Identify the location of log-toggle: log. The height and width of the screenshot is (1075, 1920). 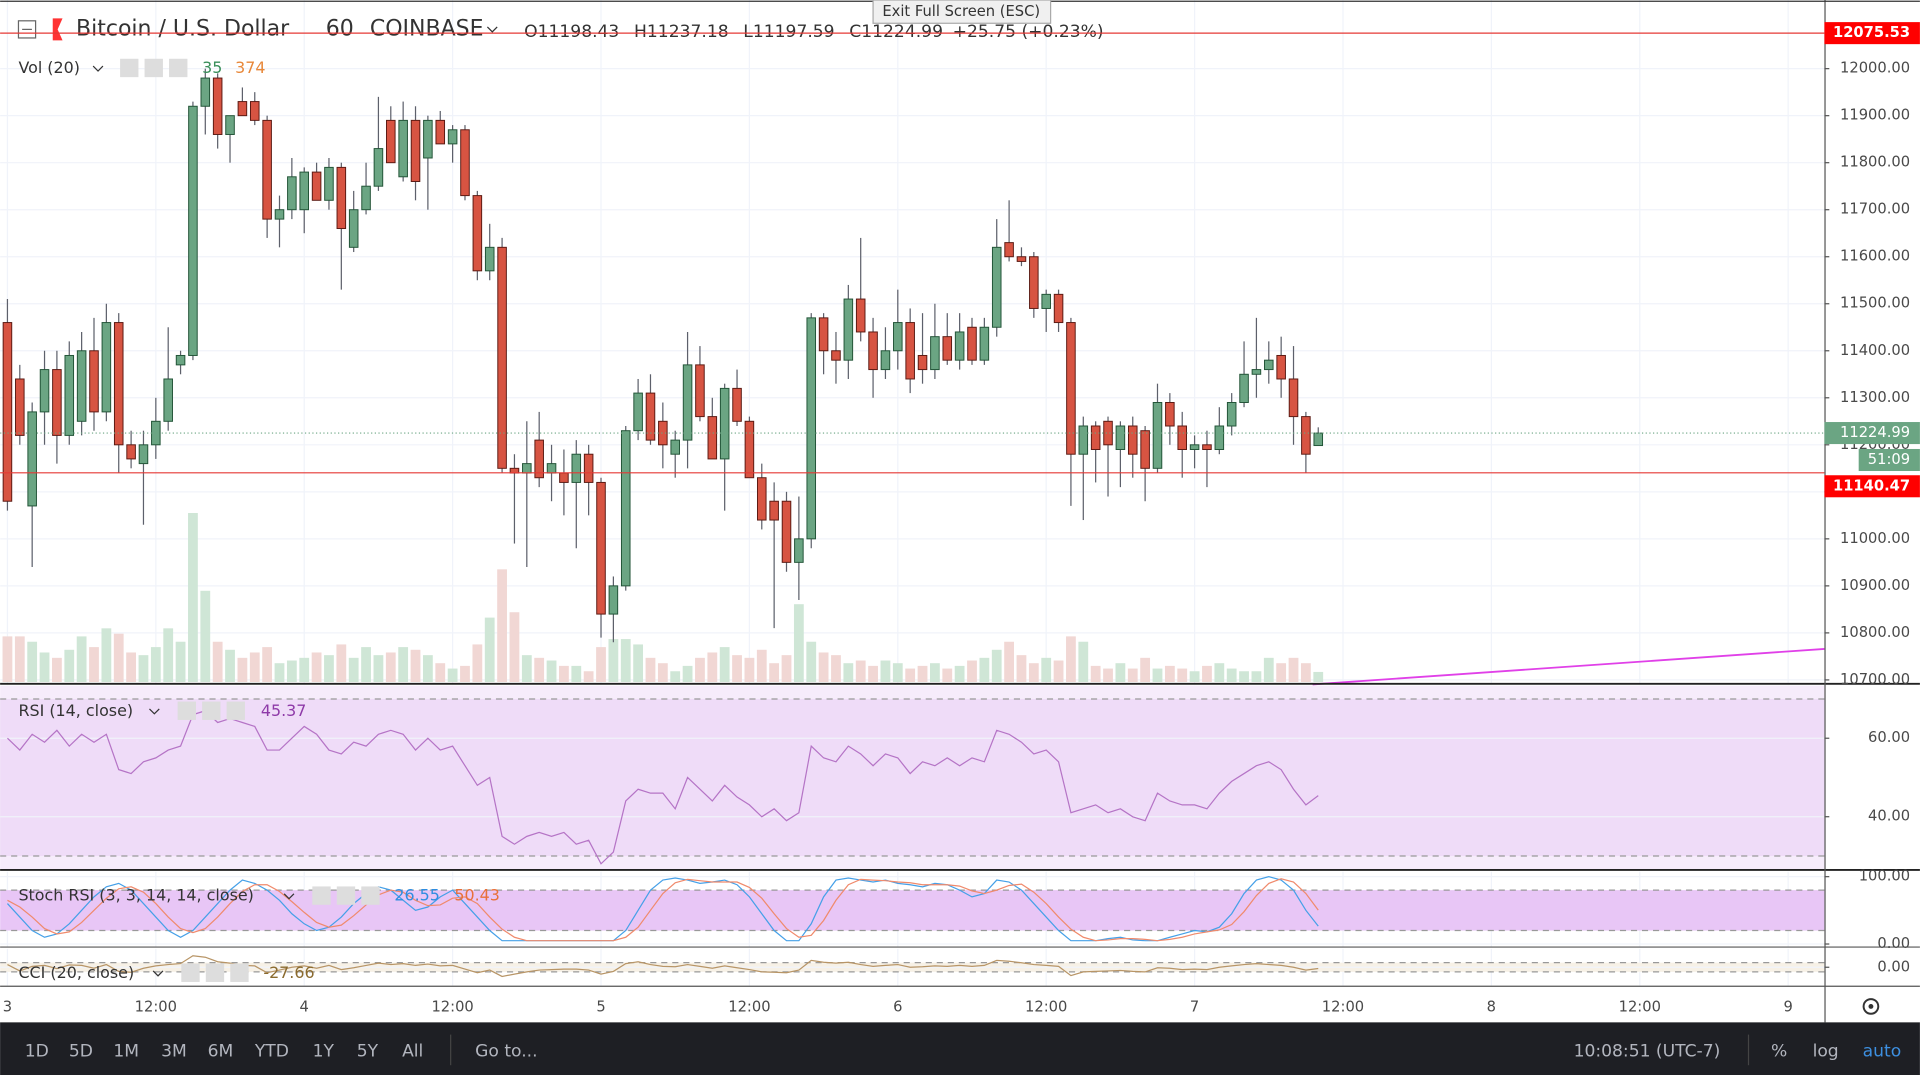
(1826, 1052).